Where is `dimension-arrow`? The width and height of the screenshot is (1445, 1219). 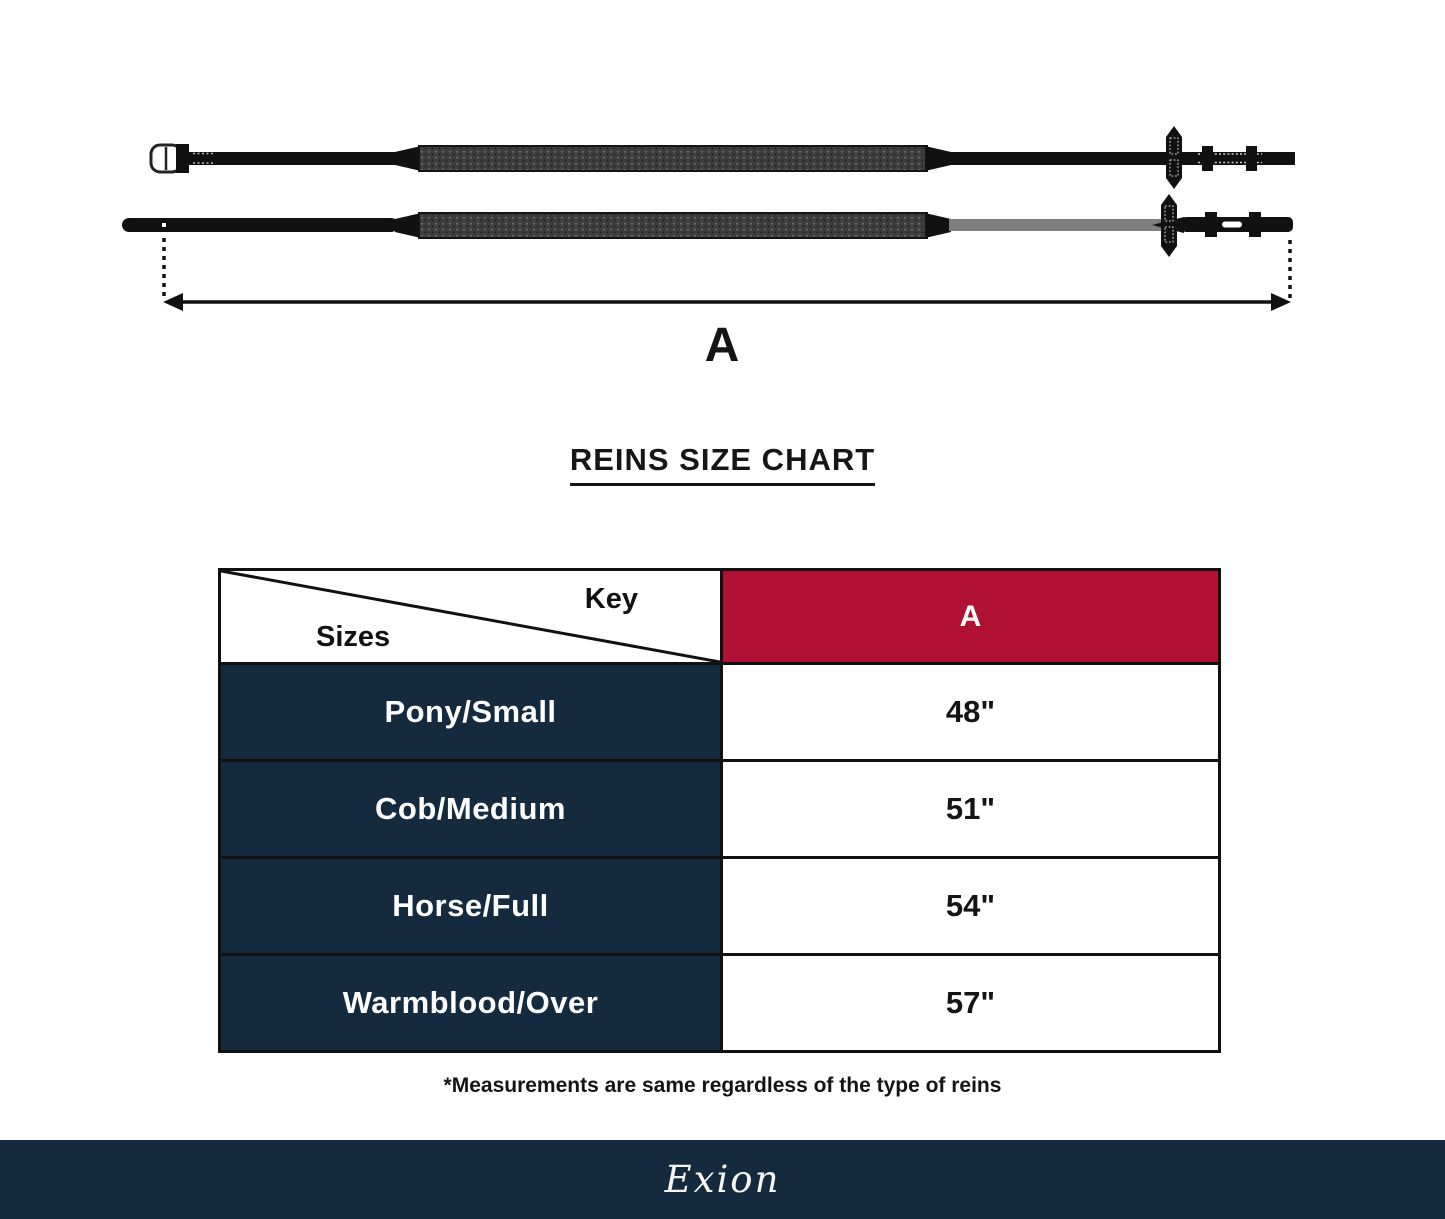
dimension-arrow is located at coordinates (727, 274).